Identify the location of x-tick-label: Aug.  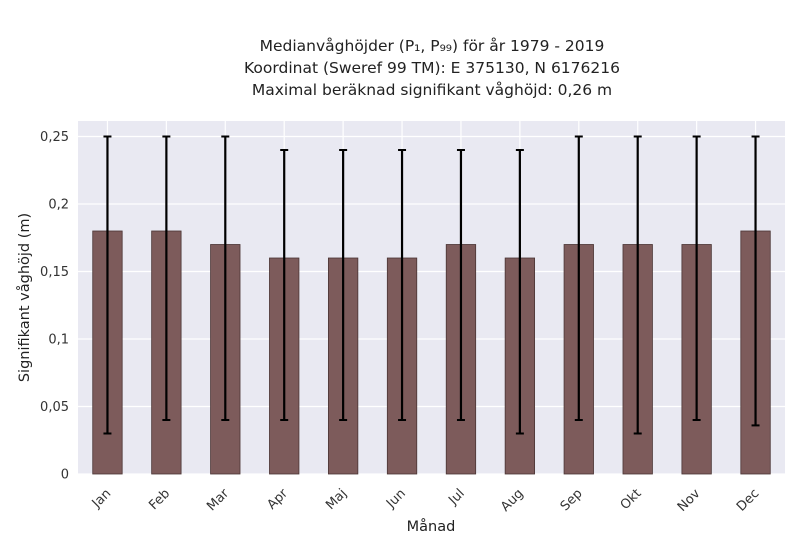
(512, 500).